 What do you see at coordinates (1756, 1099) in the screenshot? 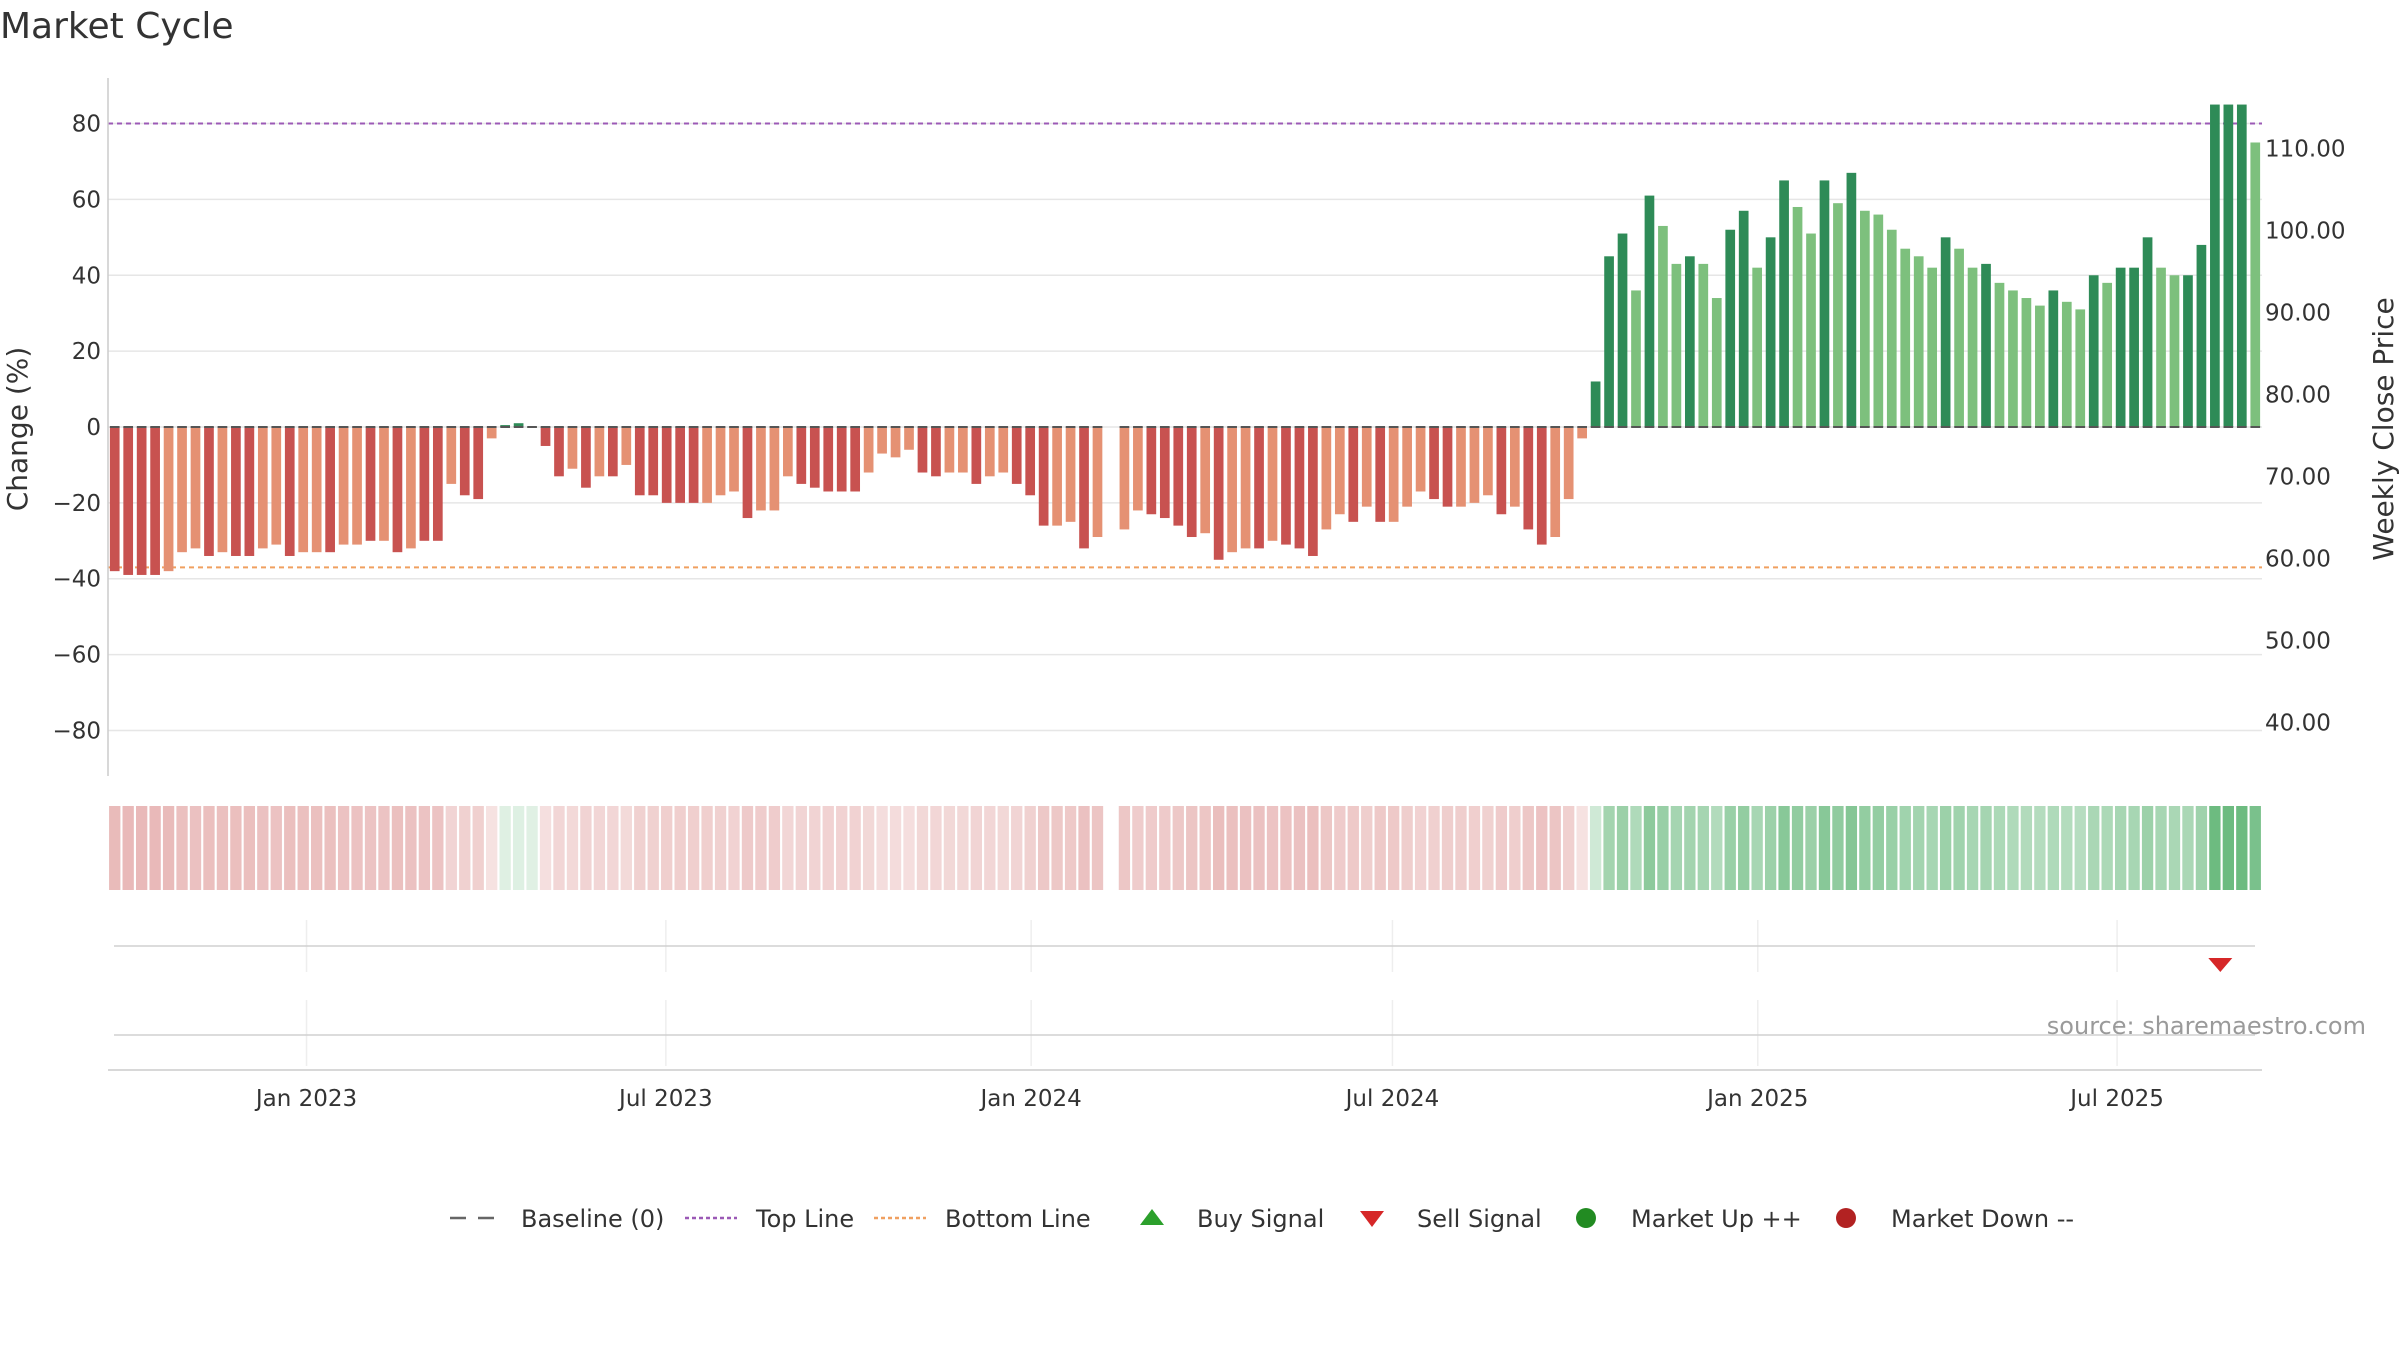
I see `x-tick-label: Jan 2025` at bounding box center [1756, 1099].